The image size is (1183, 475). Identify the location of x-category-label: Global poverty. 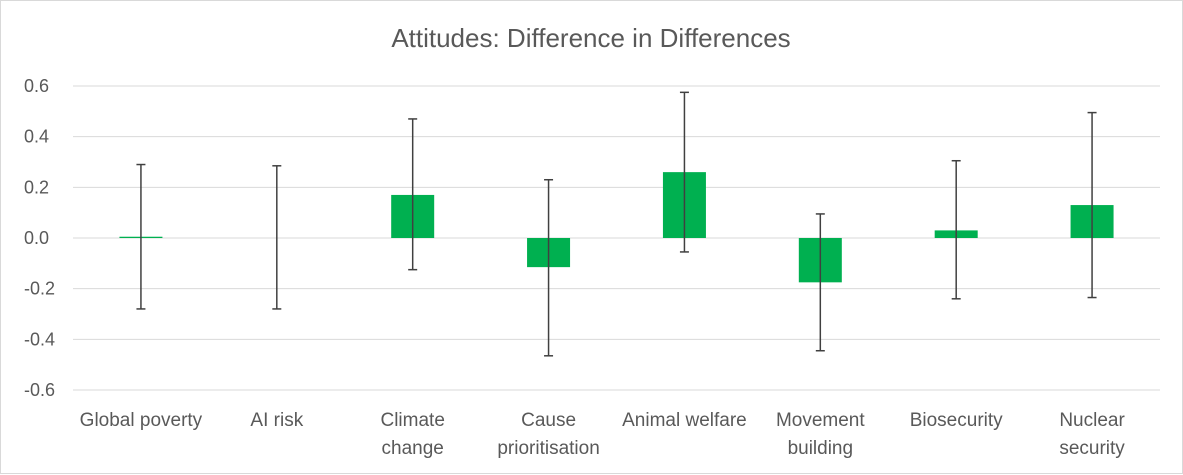
(141, 420).